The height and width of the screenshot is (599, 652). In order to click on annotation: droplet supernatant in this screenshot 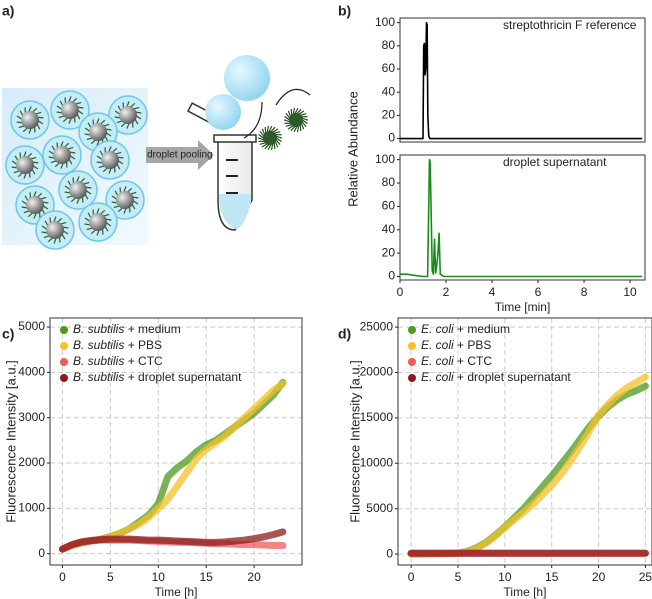, I will do `click(555, 162)`.